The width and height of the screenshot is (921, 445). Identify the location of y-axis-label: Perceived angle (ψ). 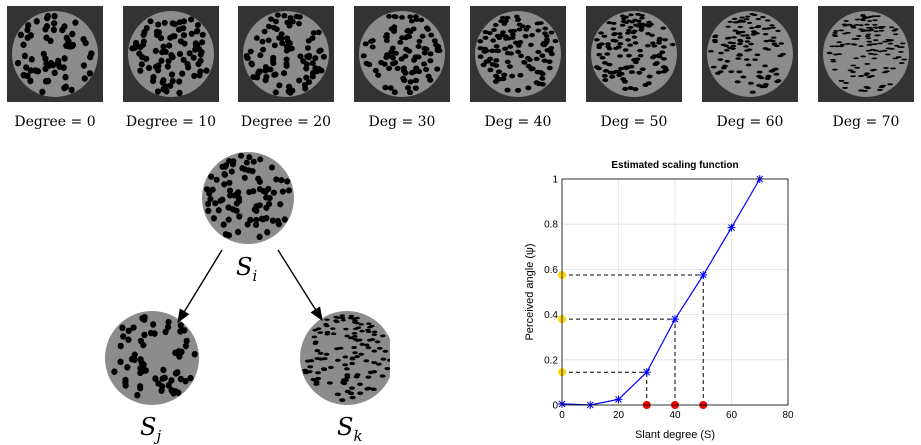
(530, 291).